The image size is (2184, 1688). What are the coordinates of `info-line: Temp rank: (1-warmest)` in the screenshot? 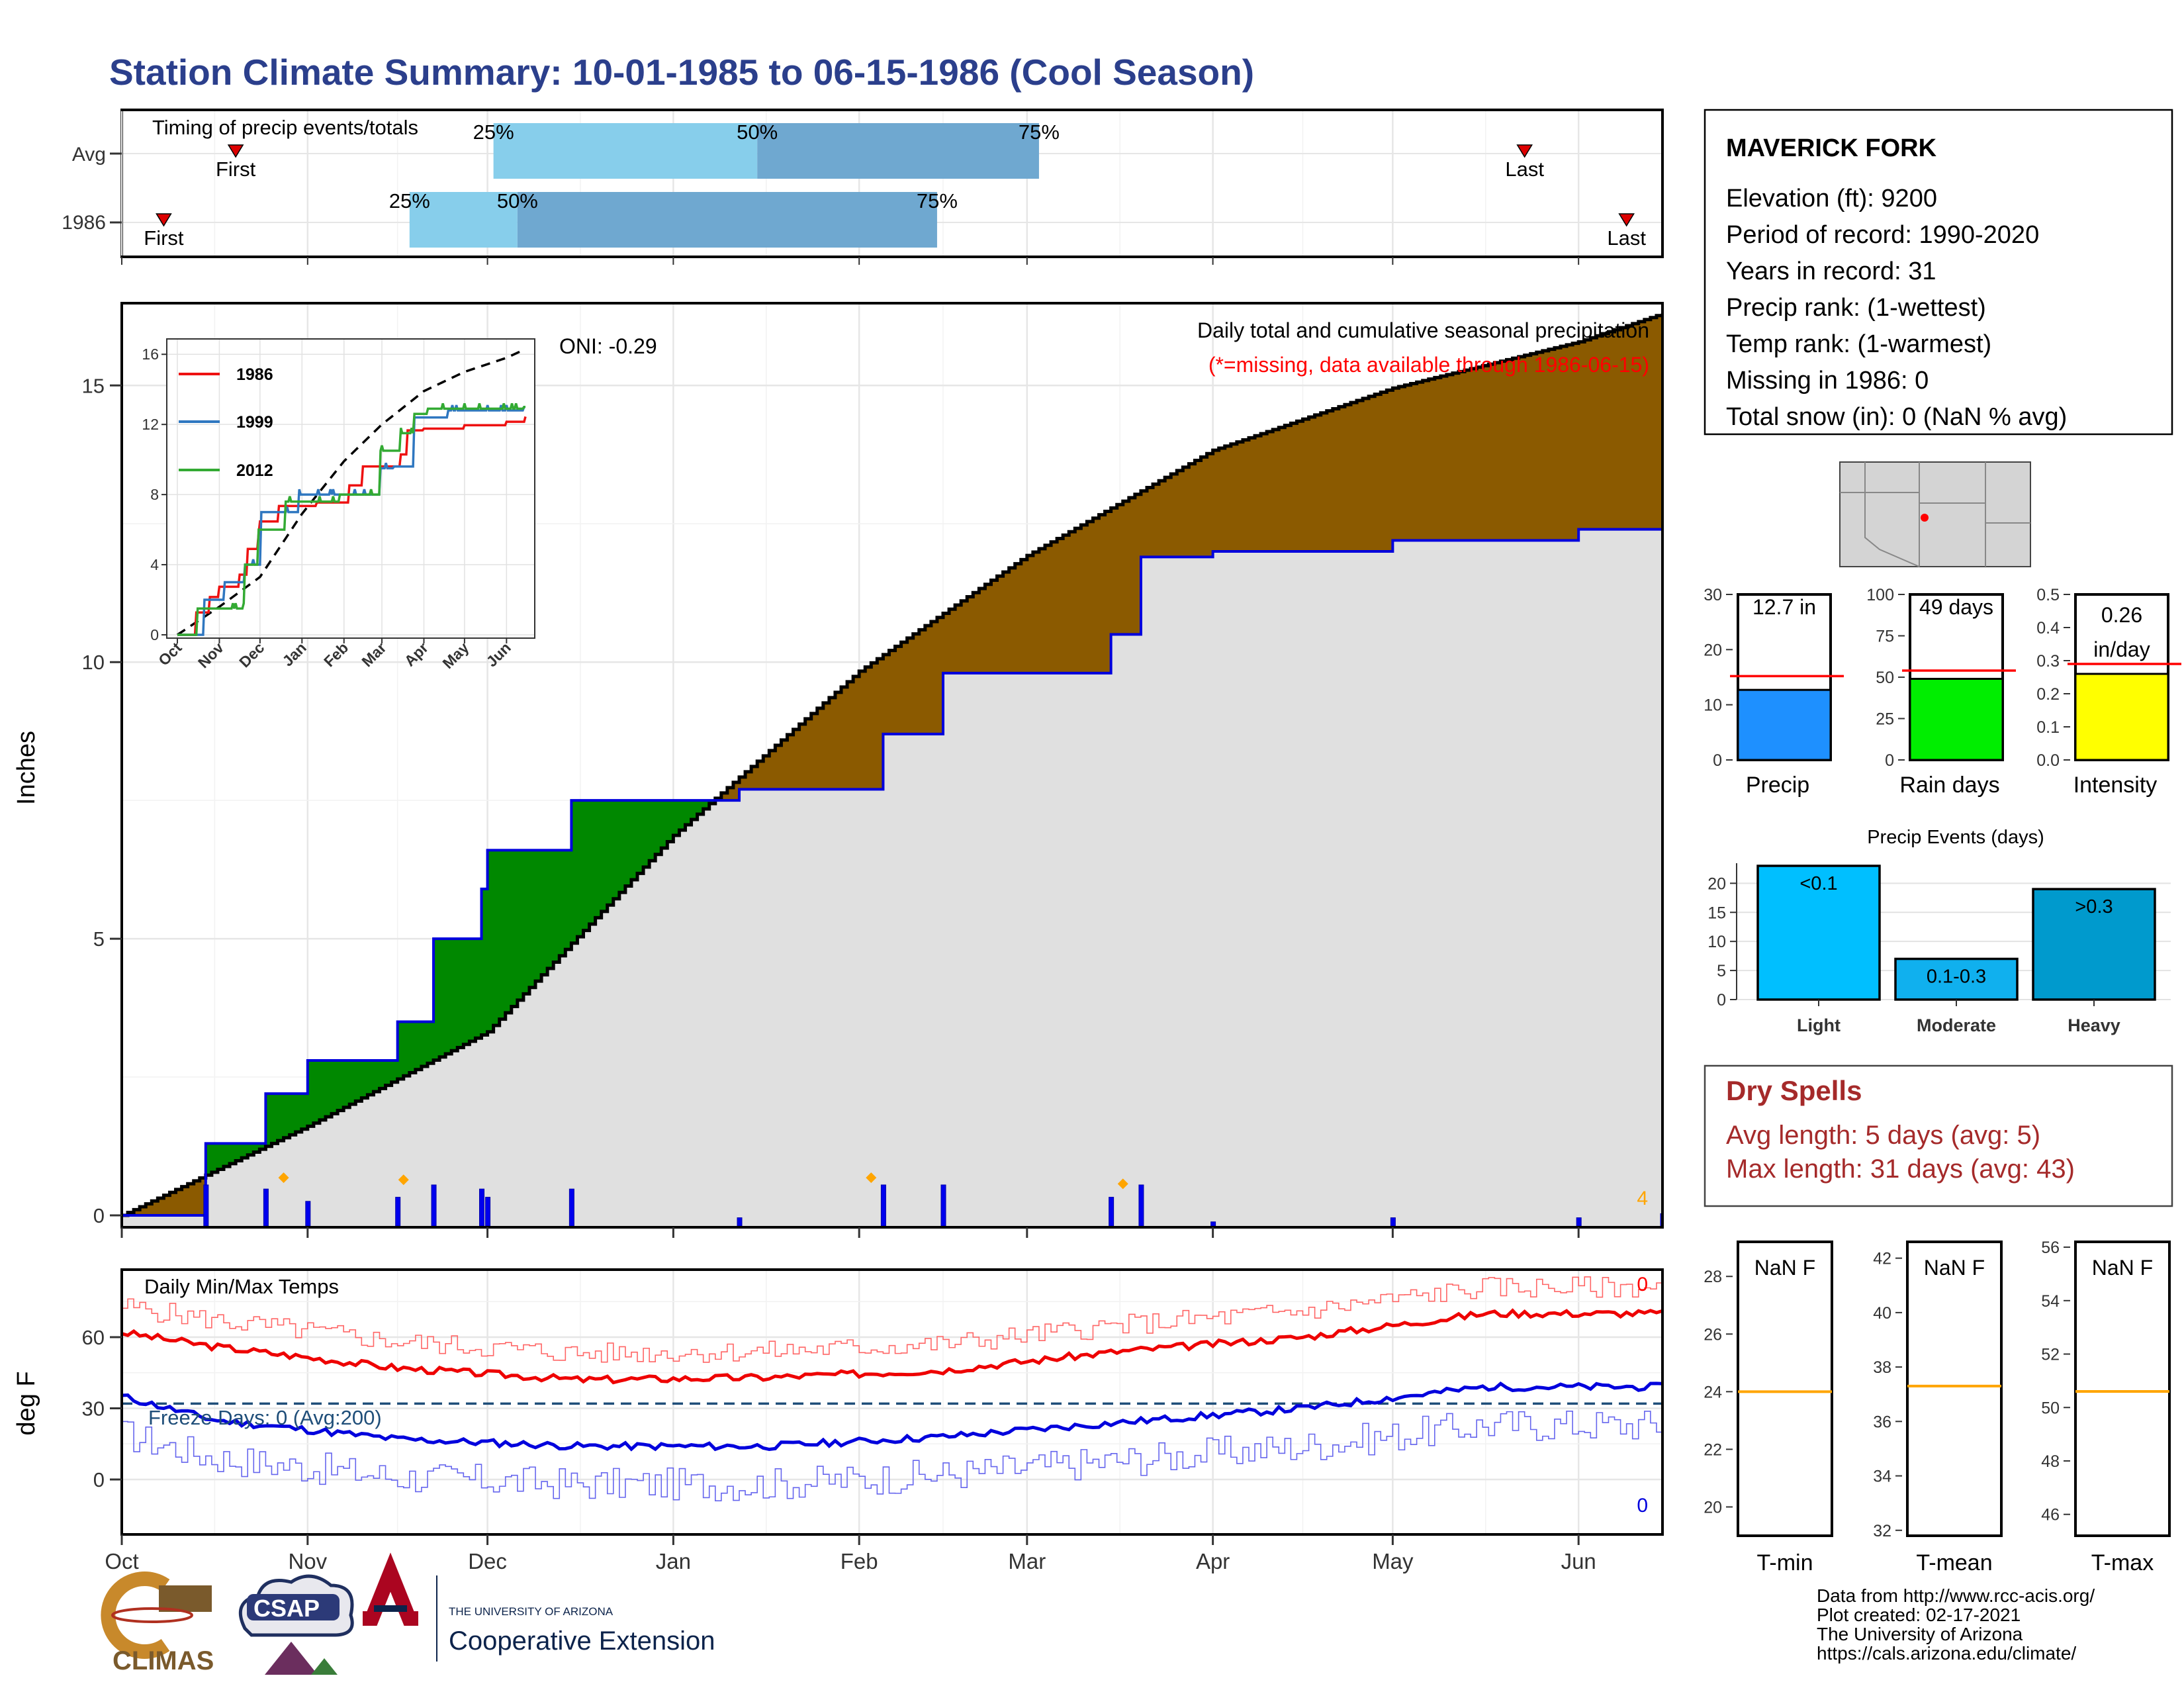 It's located at (1858, 344).